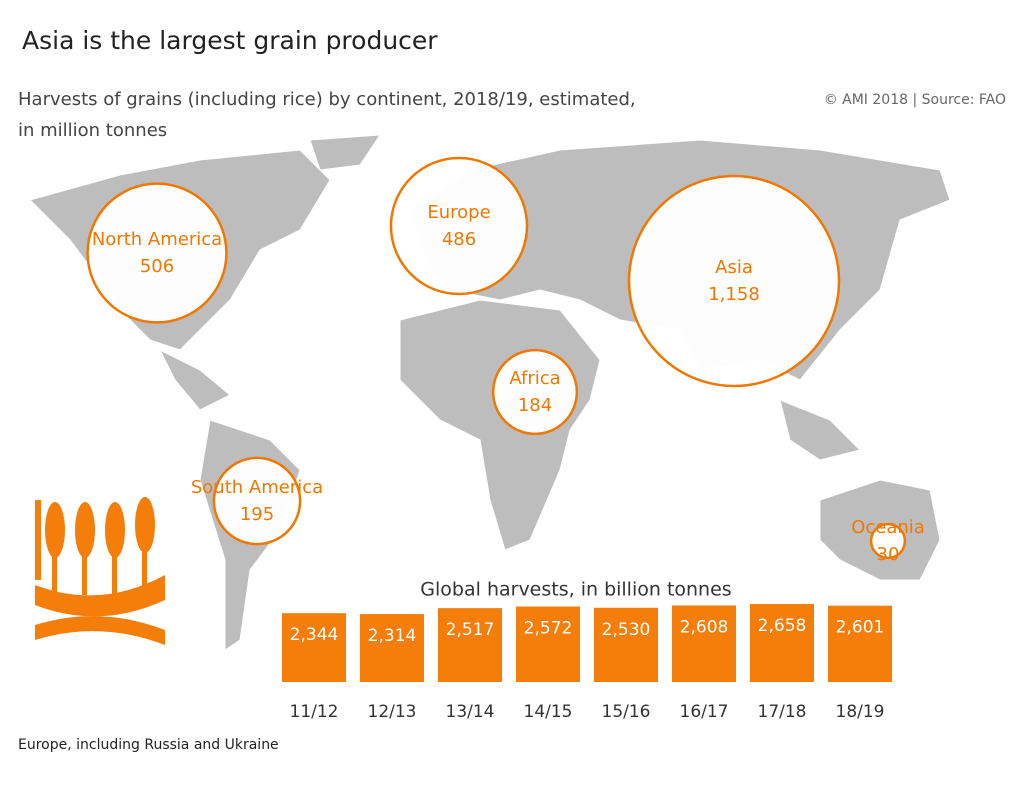 The height and width of the screenshot is (792, 1024). I want to click on bubble-value: 195, so click(257, 514).